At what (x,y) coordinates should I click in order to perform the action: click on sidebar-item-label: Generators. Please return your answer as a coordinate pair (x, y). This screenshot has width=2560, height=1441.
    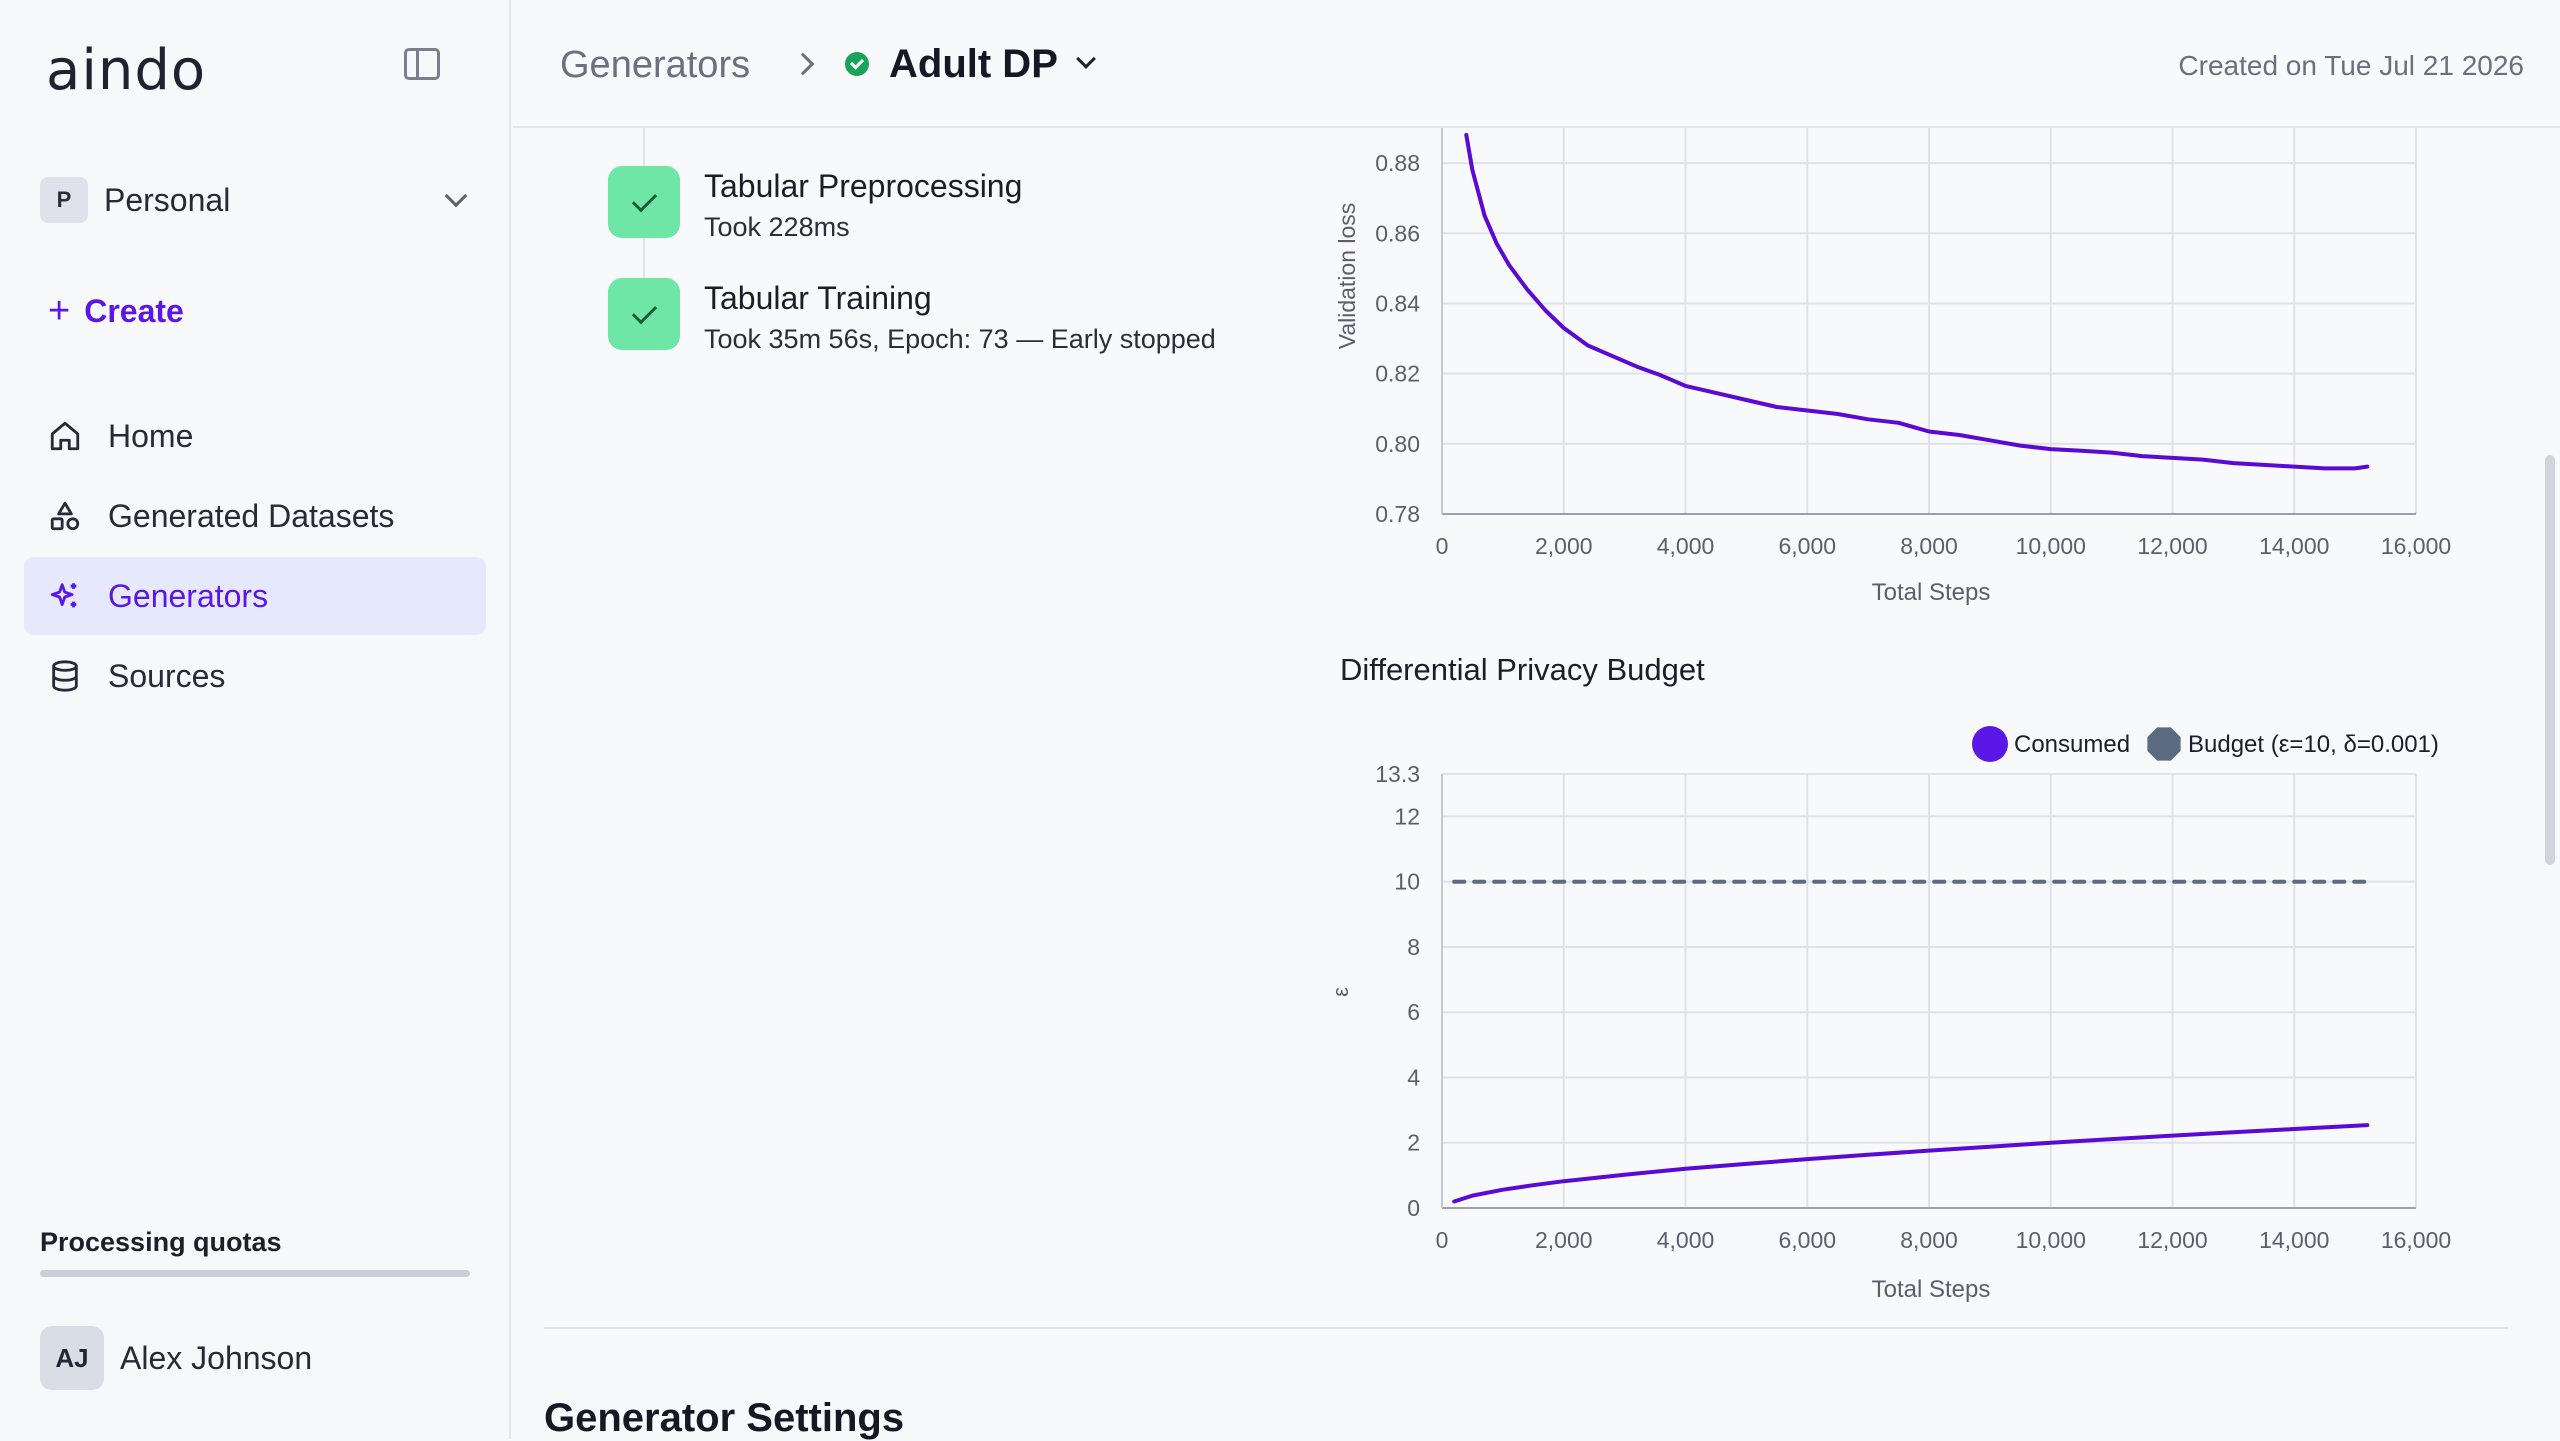
    Looking at the image, I should click on (188, 595).